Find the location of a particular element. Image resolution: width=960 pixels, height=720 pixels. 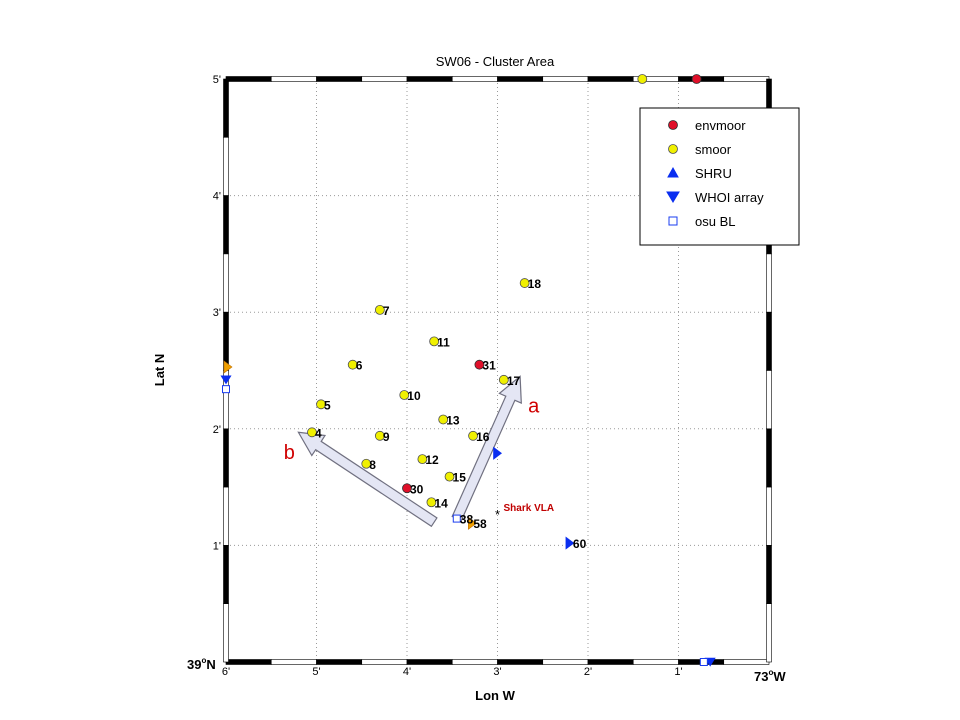

shark-vla-label: Shark VLA is located at coordinates (529, 508).